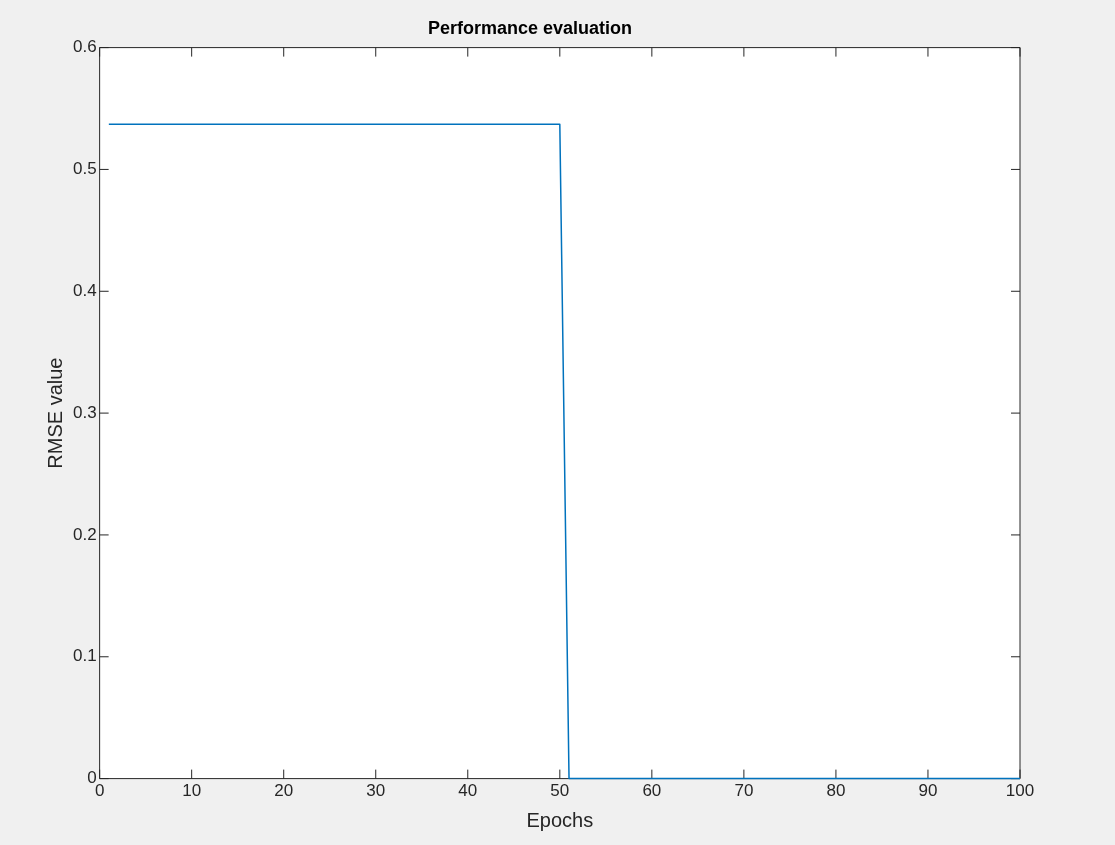  Describe the element at coordinates (530, 27) in the screenshot. I see `chart-title: Performance evaluation` at that location.